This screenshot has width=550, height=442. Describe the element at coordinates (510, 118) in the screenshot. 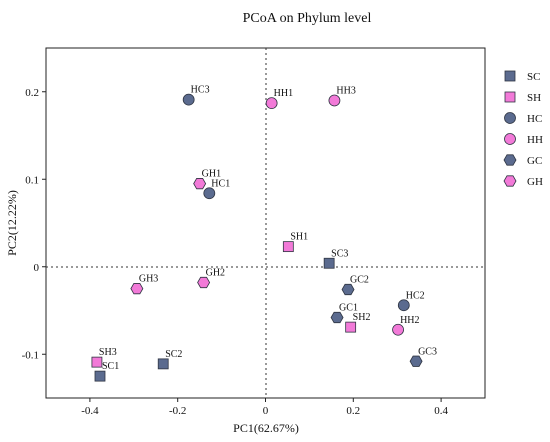

I see `legend-marker-hc` at that location.